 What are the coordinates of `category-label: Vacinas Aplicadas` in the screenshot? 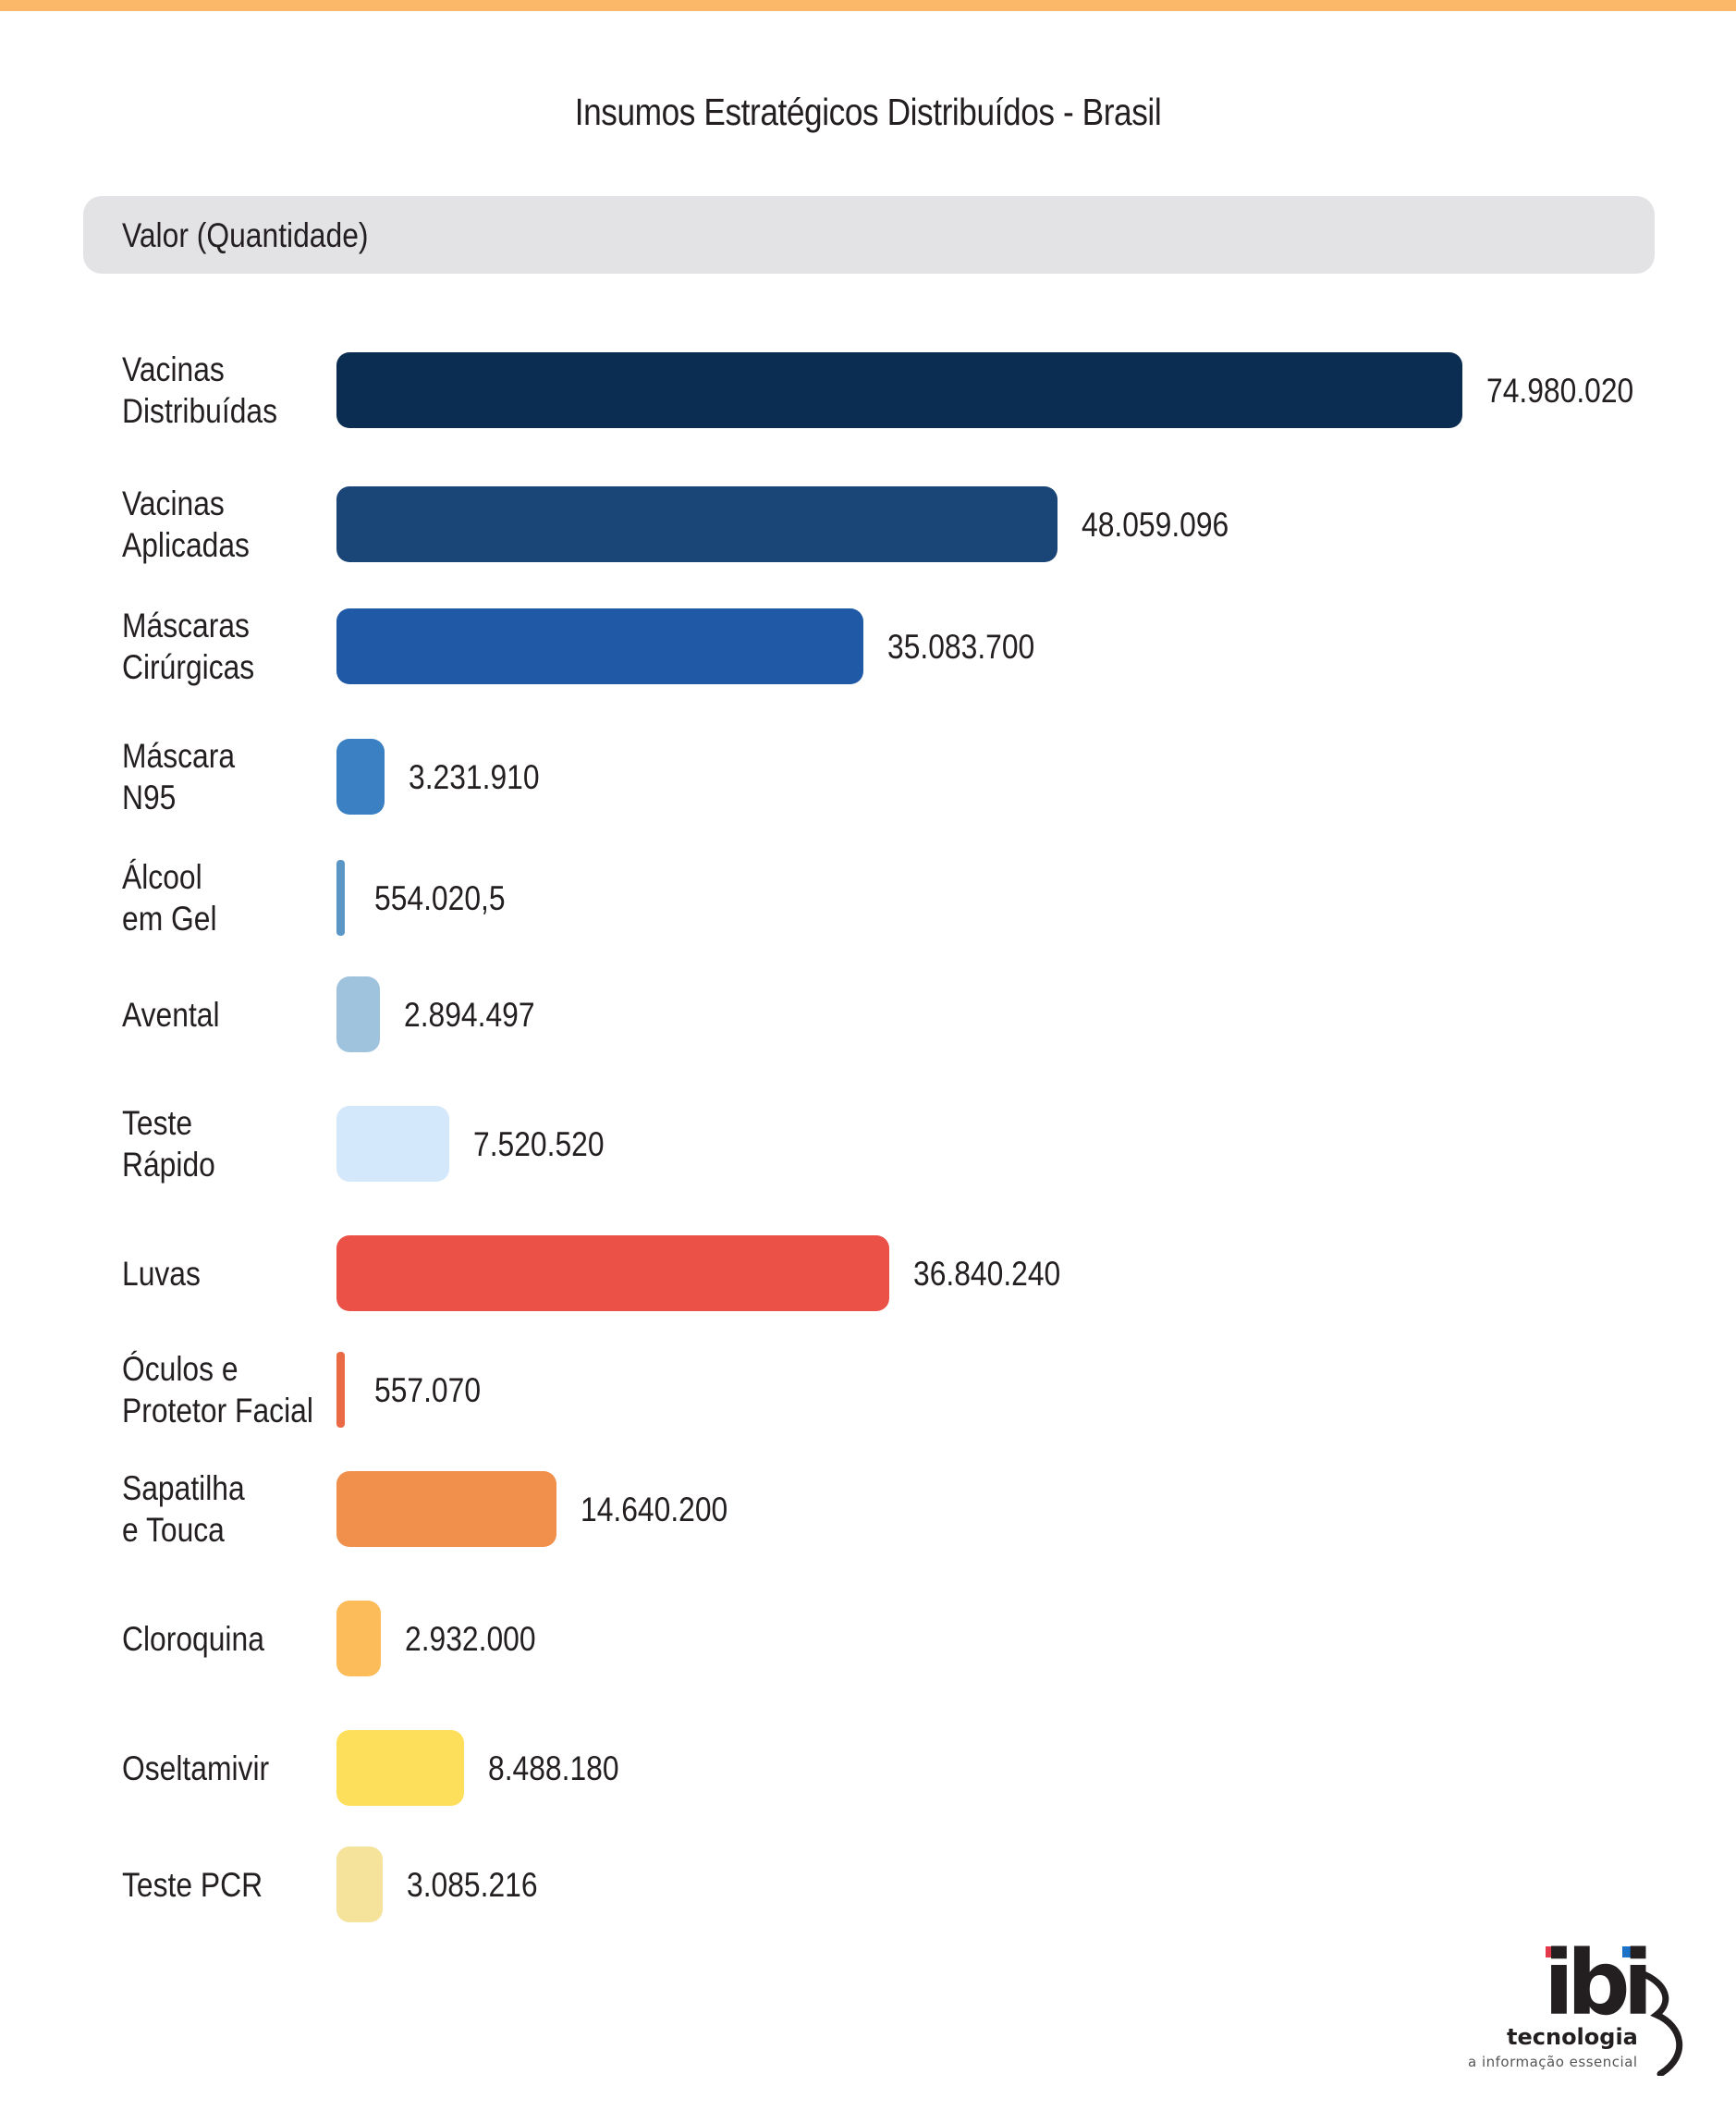 It's located at (186, 524).